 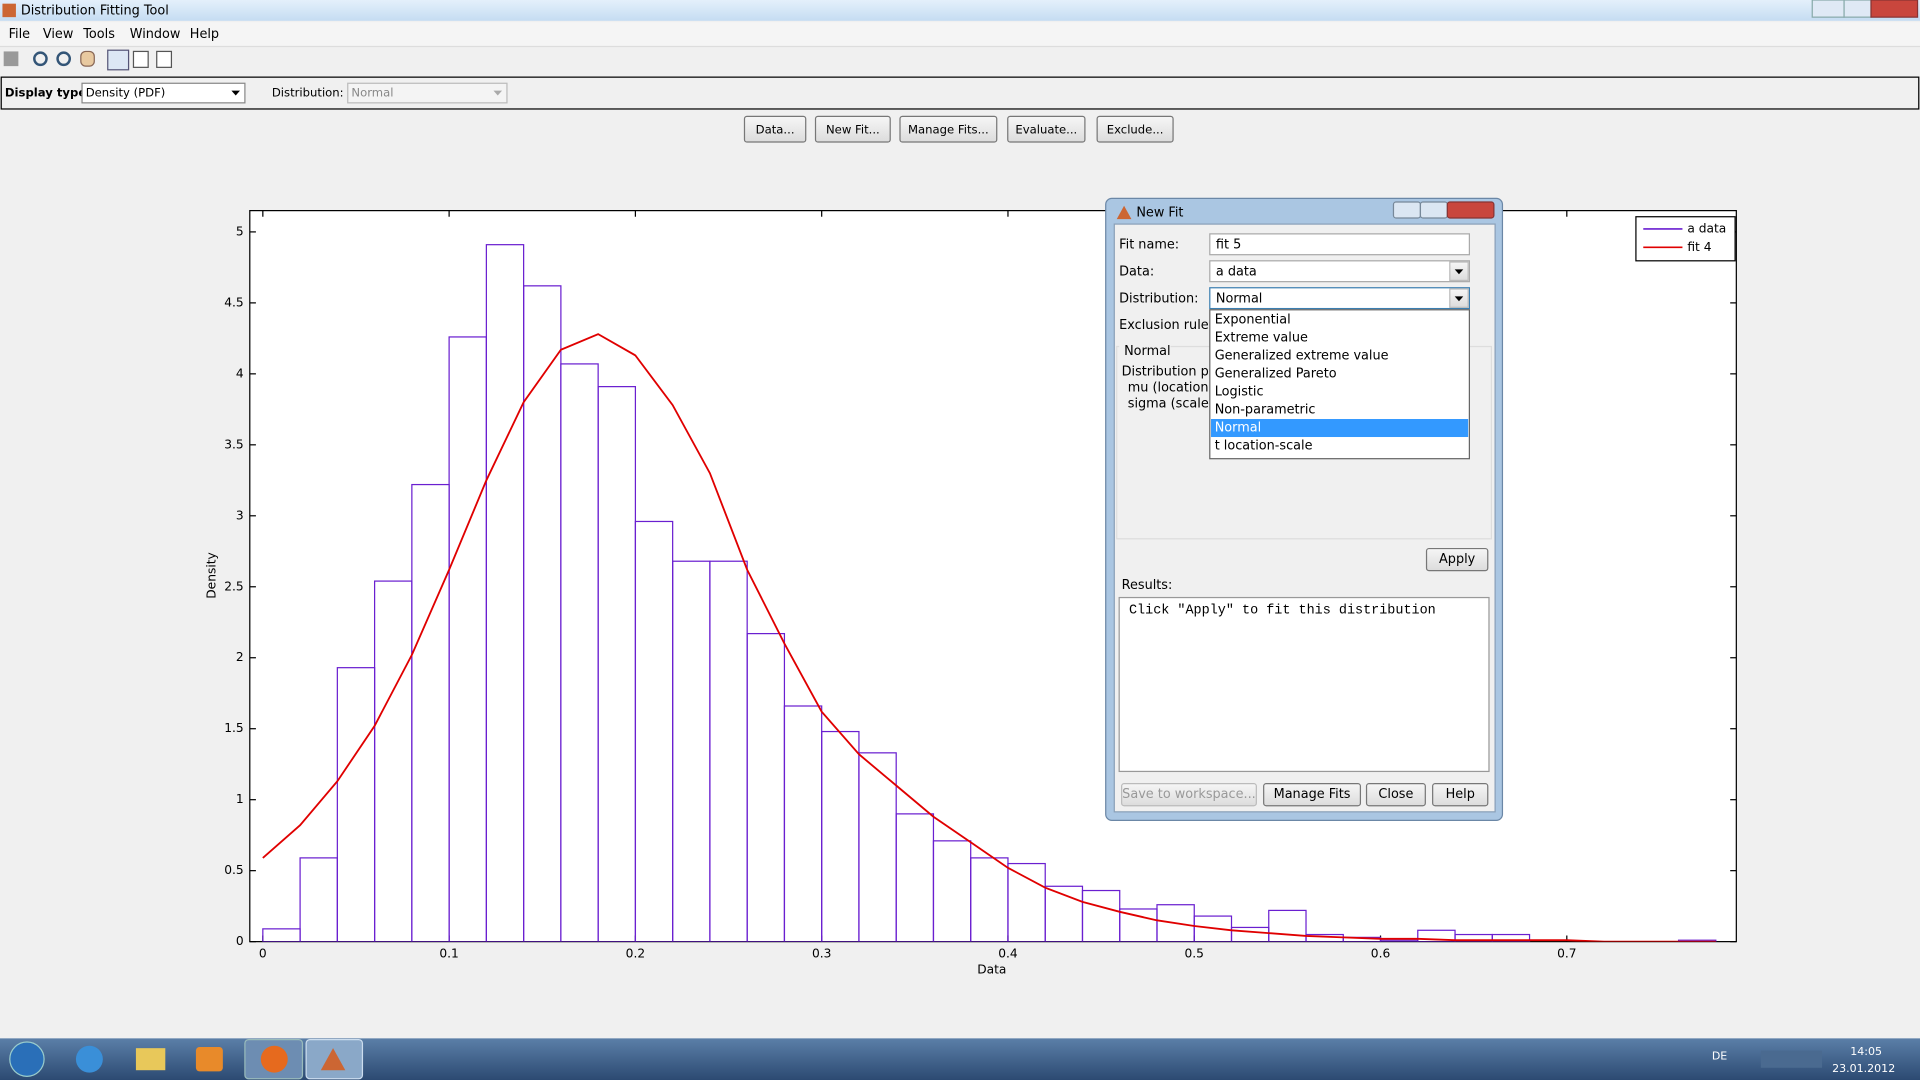 What do you see at coordinates (11, 59) in the screenshot?
I see `print-icon` at bounding box center [11, 59].